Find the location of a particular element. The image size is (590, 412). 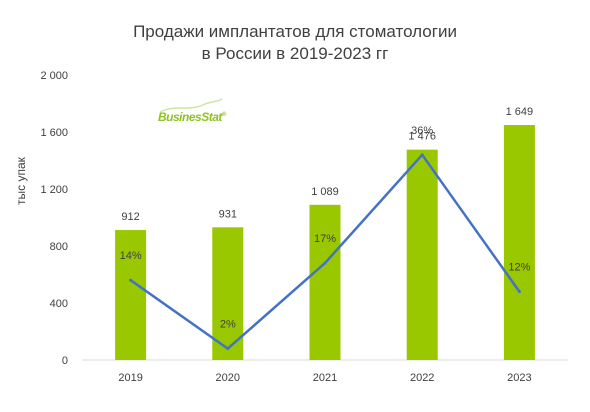

line-data-label: 14% is located at coordinates (131, 256).